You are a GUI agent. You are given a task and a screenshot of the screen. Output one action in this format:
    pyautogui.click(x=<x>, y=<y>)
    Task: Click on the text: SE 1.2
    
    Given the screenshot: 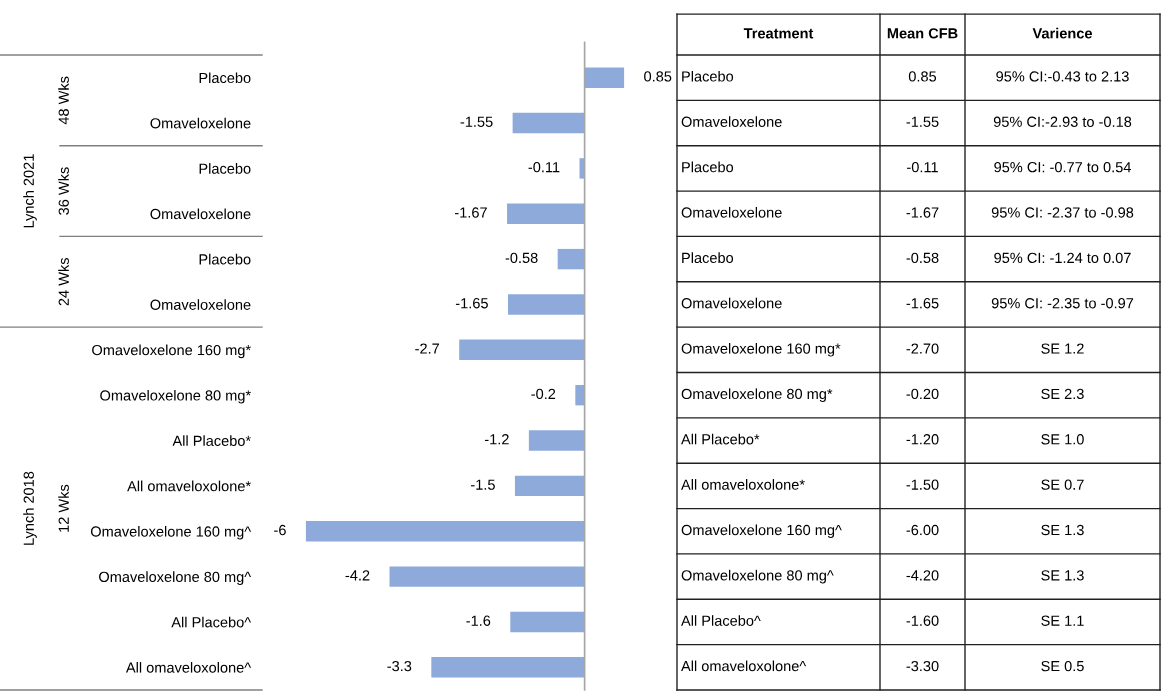 What is the action you would take?
    pyautogui.click(x=1062, y=348)
    